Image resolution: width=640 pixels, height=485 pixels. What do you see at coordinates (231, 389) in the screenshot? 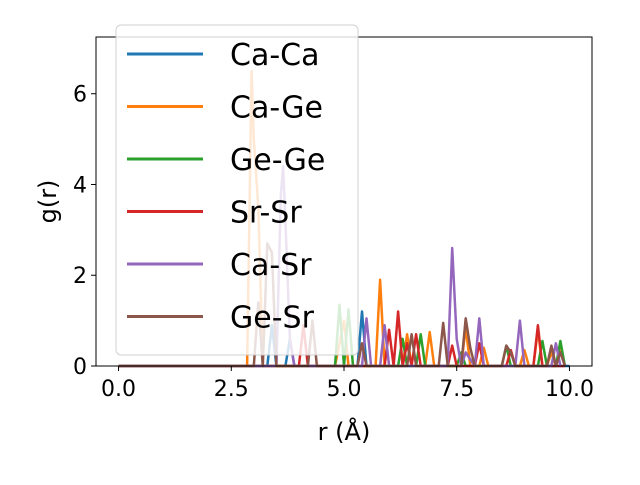
I see `x-tick-label: 2.5` at bounding box center [231, 389].